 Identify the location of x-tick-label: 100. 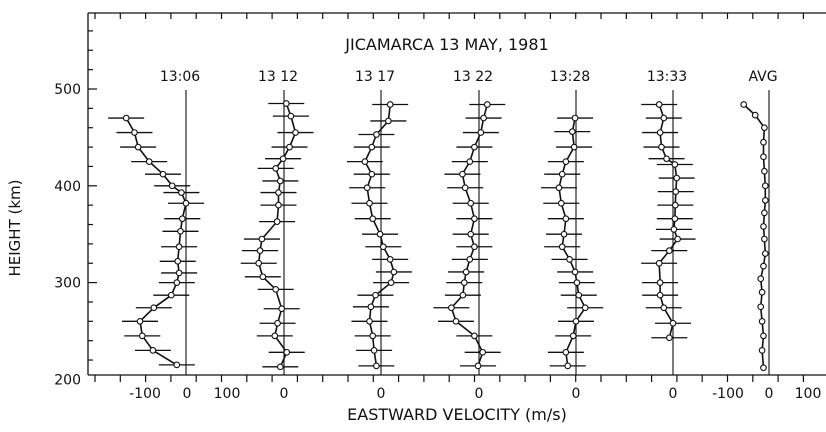
(808, 394).